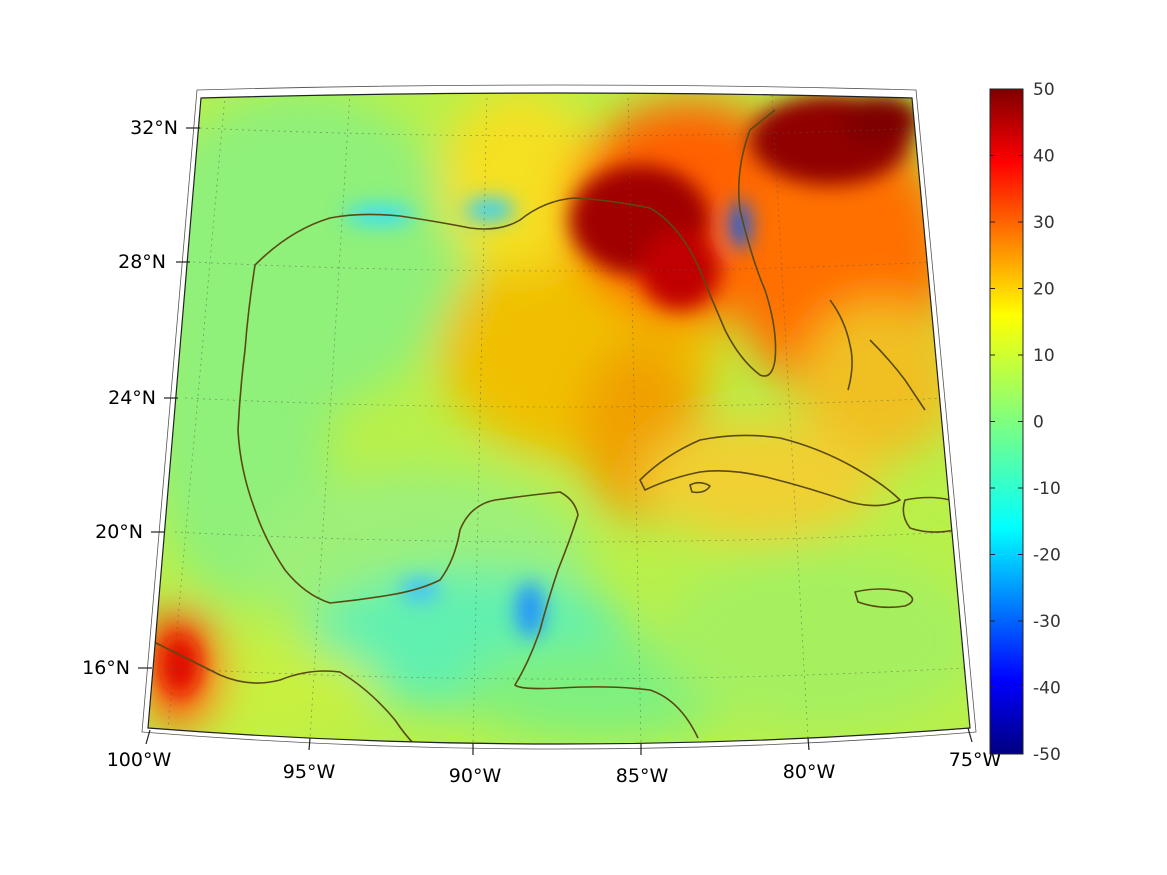 Image resolution: width=1167 pixels, height=875 pixels. What do you see at coordinates (975, 760) in the screenshot?
I see `lon-label-75w: 75°W` at bounding box center [975, 760].